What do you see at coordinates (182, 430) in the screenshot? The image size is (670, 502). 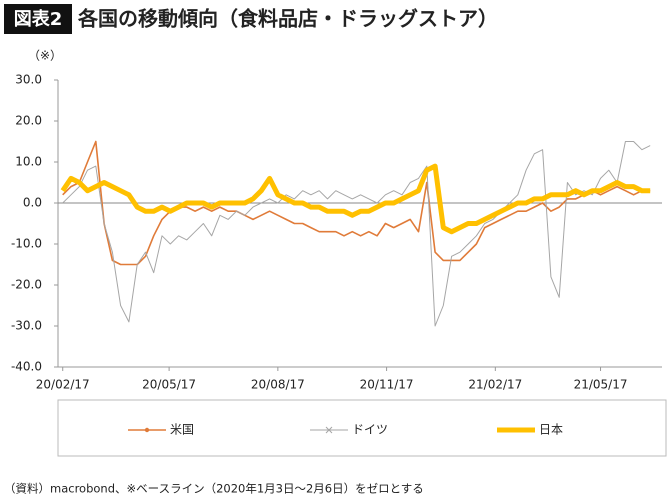 I see `legend-label: 米国` at bounding box center [182, 430].